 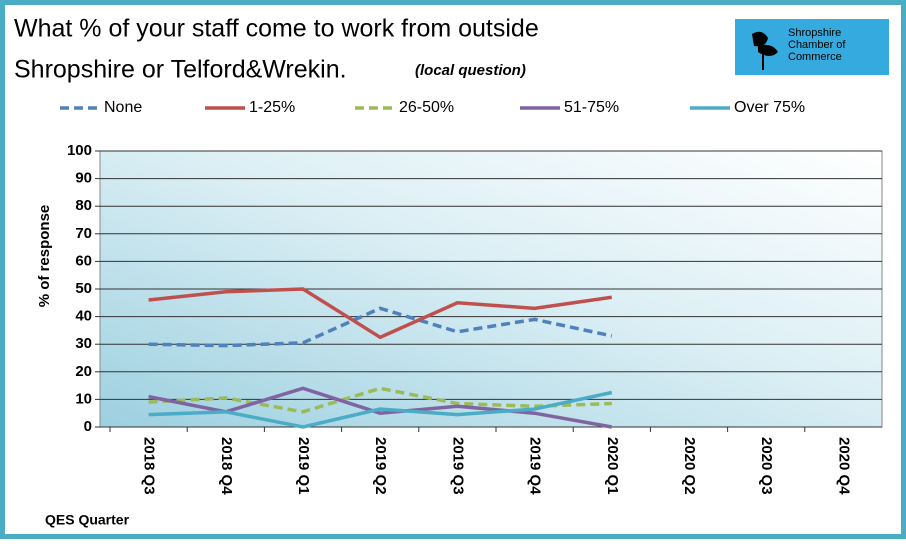 I want to click on y-tick-label: 100, so click(x=79, y=150).